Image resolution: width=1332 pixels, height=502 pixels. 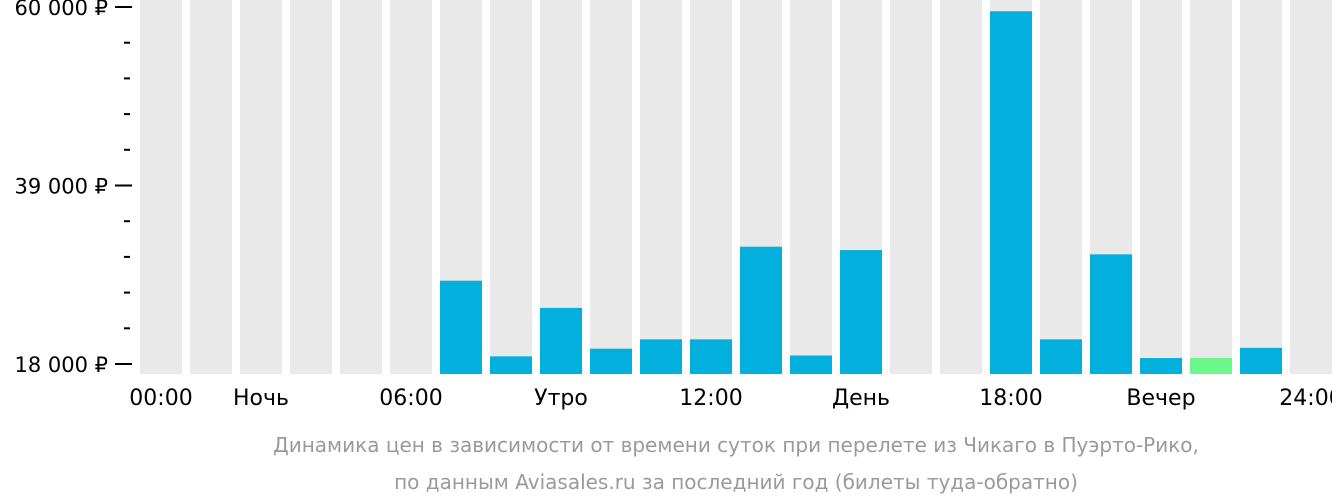 What do you see at coordinates (61, 365) in the screenshot?
I see `y-tick-label-2: 18 000 ₽` at bounding box center [61, 365].